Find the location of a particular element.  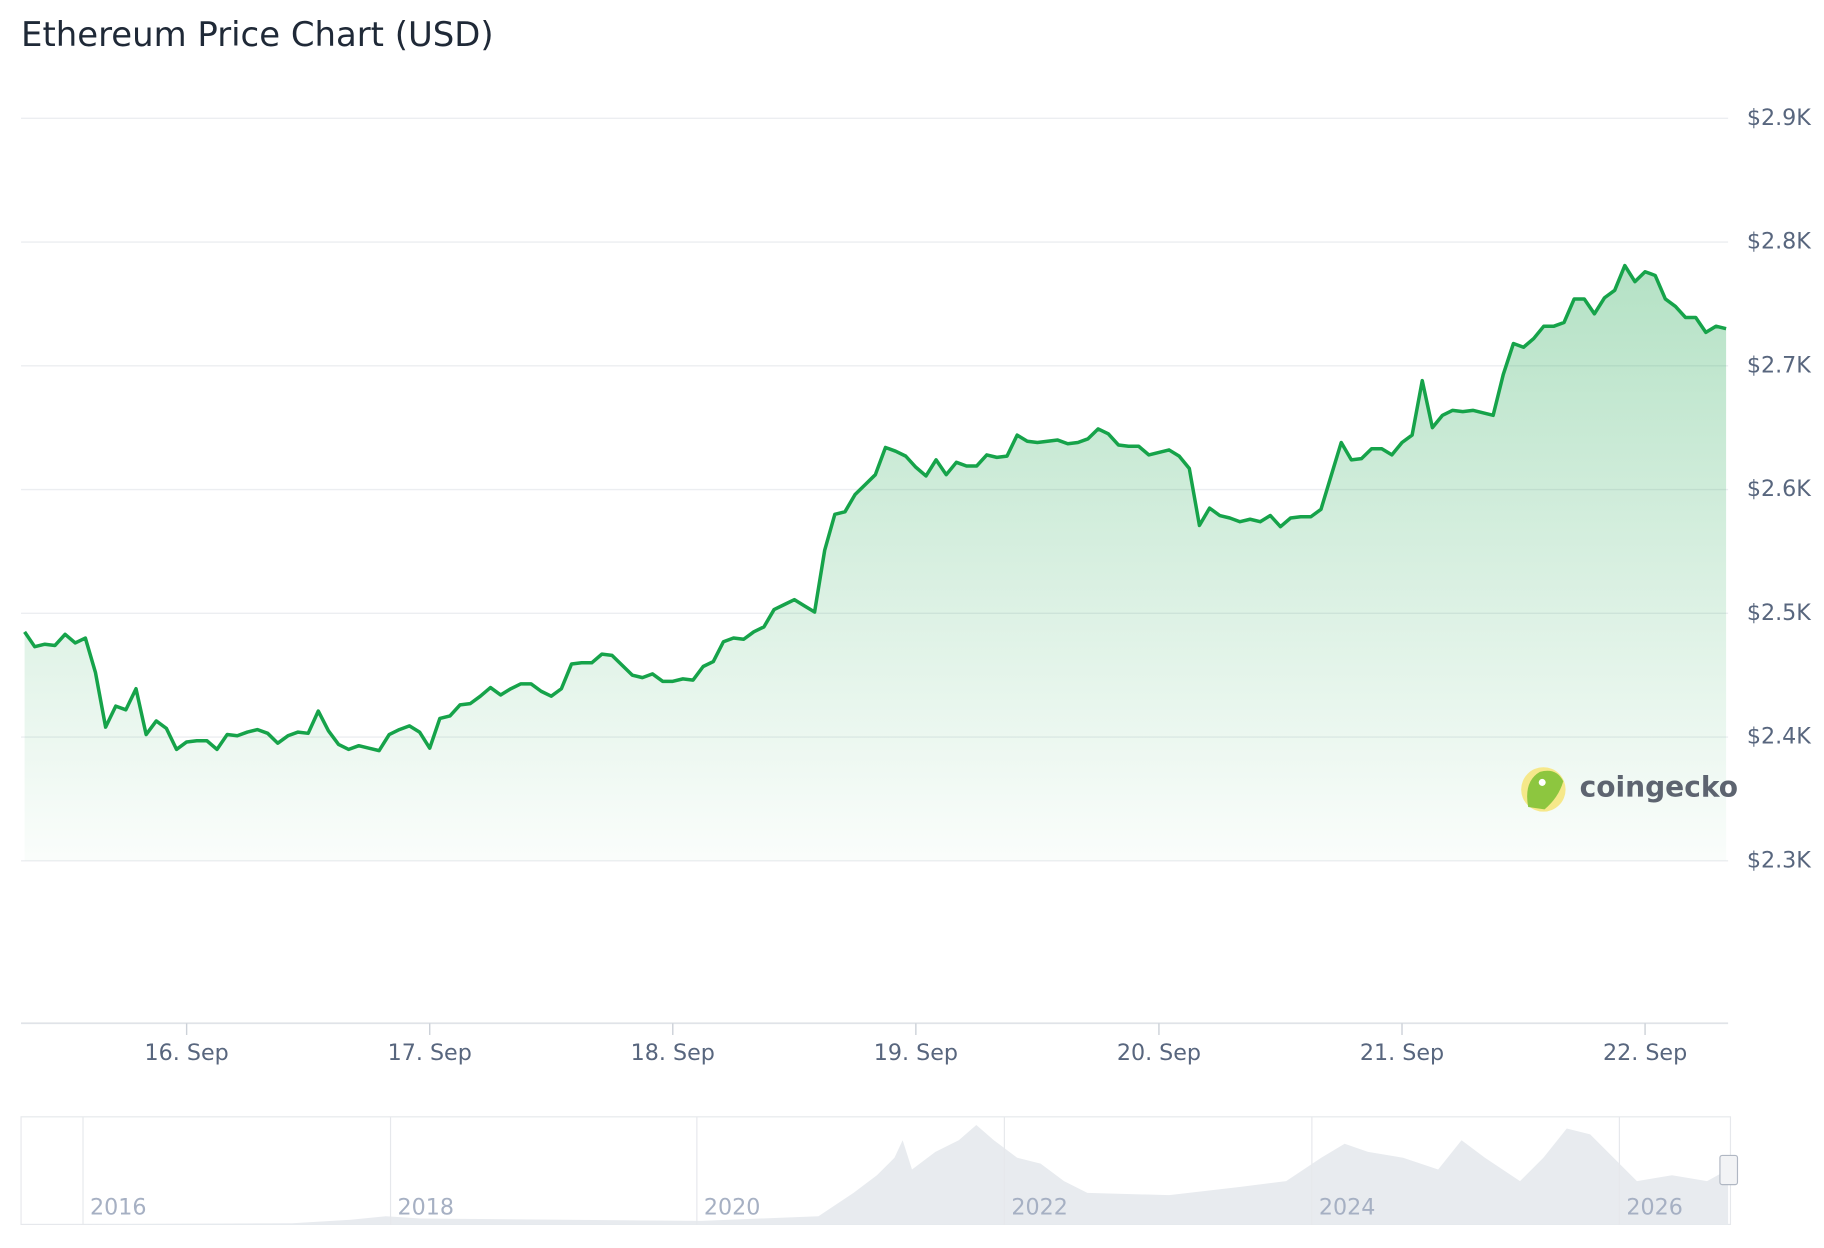

navigator-label: 2020 is located at coordinates (732, 1208).